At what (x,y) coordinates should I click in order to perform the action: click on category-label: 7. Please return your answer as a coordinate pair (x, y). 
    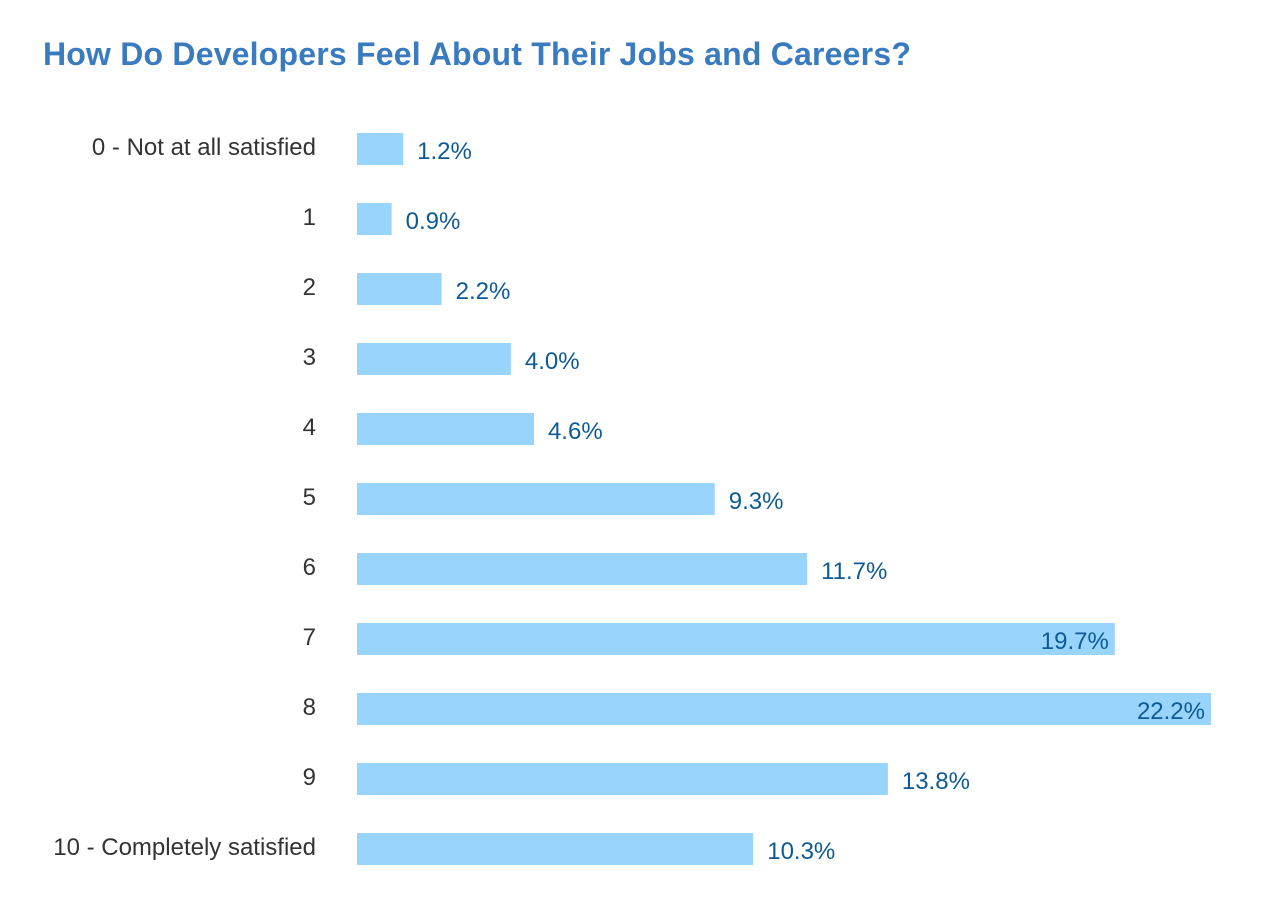
    Looking at the image, I should click on (309, 637).